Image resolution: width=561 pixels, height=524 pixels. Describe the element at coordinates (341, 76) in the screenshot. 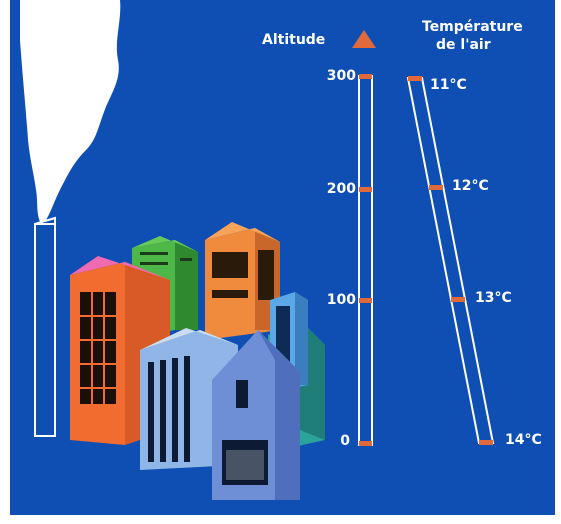

I see `altitude-tick-300: 300` at that location.